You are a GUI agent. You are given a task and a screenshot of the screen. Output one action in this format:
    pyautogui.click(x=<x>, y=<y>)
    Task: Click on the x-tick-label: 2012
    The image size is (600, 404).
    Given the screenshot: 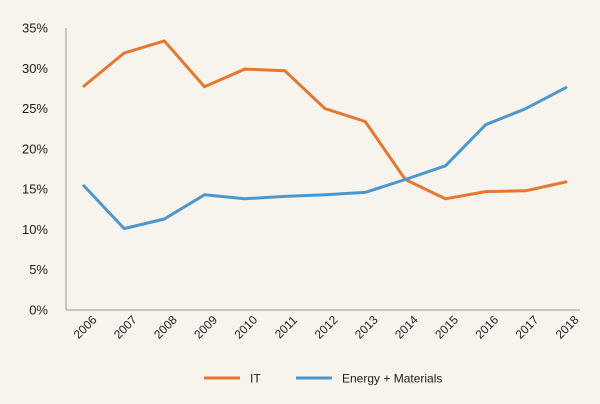 What is the action you would take?
    pyautogui.click(x=326, y=327)
    